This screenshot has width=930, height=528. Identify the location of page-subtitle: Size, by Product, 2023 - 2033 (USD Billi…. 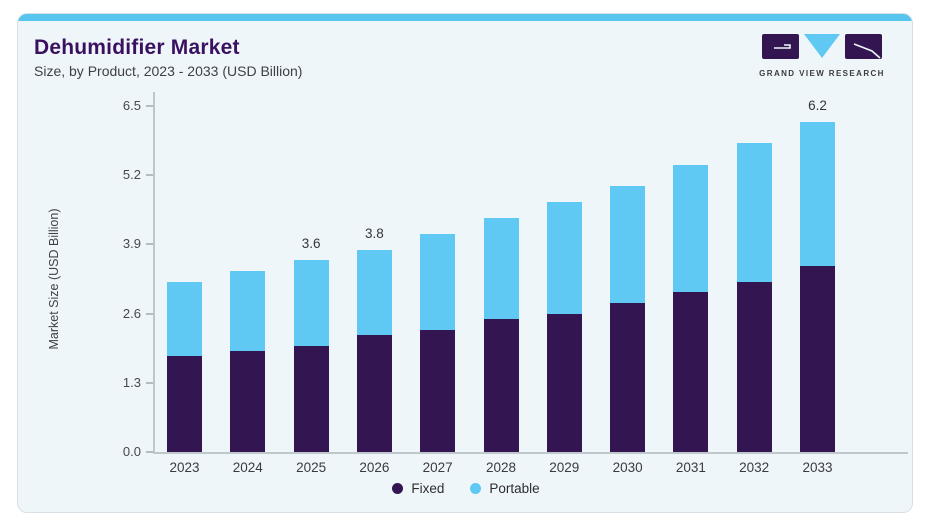
(168, 71).